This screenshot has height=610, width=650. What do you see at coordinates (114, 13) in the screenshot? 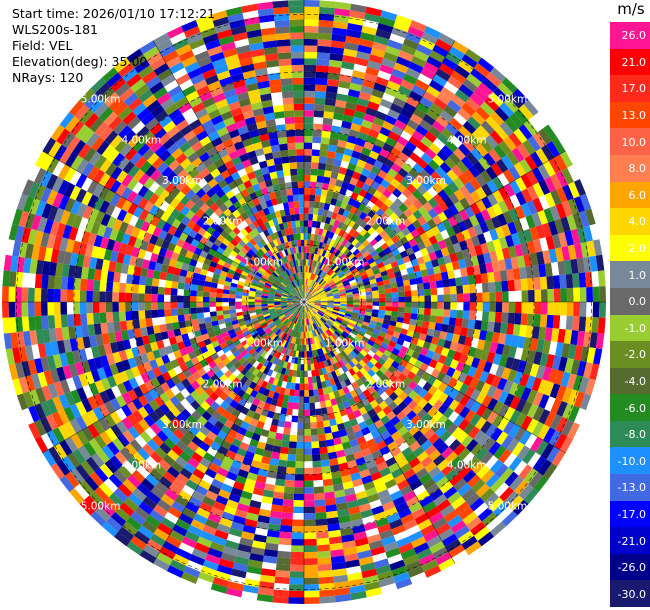
I see `start-time-label: Start time: 2026/01/10 17:12:21` at bounding box center [114, 13].